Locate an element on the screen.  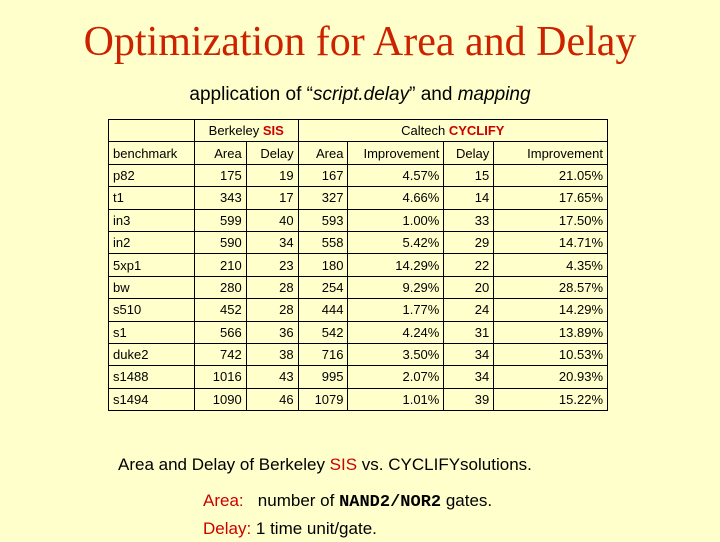
caption-part1: Area and Delay of Berkeley is located at coordinates (224, 464).